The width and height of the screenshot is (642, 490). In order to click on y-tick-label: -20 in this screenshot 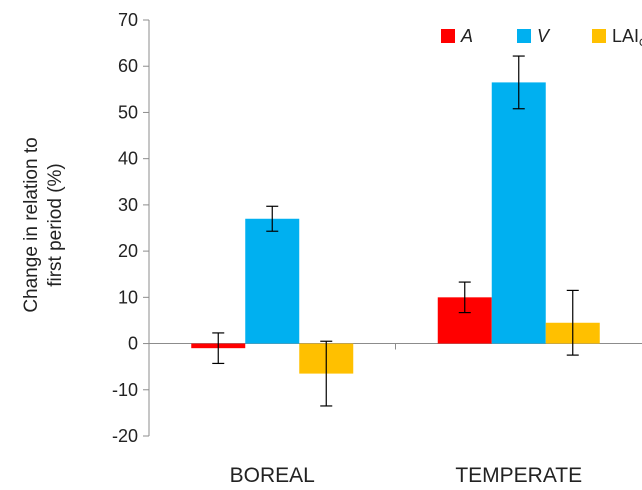, I will do `click(125, 436)`.